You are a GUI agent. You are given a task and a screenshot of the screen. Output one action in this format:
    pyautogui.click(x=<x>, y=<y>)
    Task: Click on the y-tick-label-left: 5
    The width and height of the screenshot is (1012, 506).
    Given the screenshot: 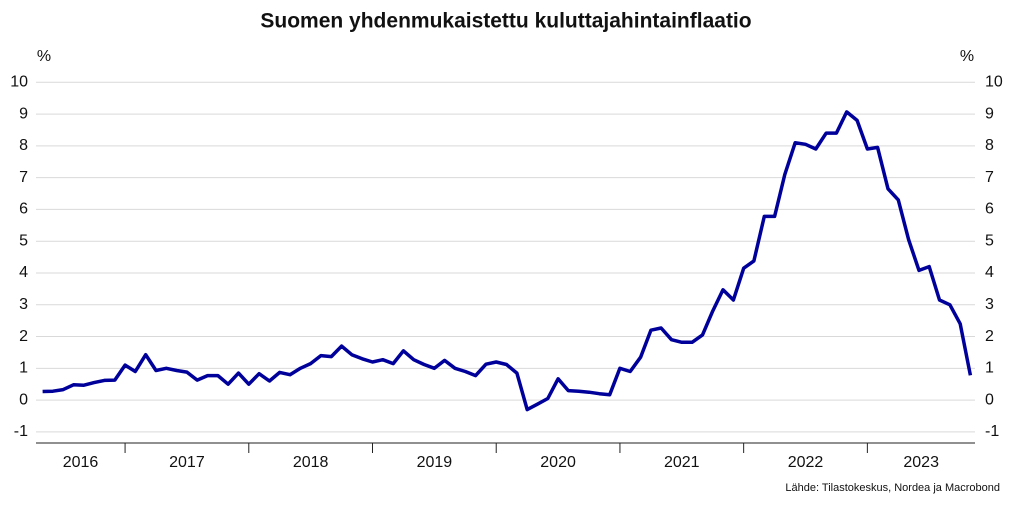 What is the action you would take?
    pyautogui.click(x=23, y=240)
    